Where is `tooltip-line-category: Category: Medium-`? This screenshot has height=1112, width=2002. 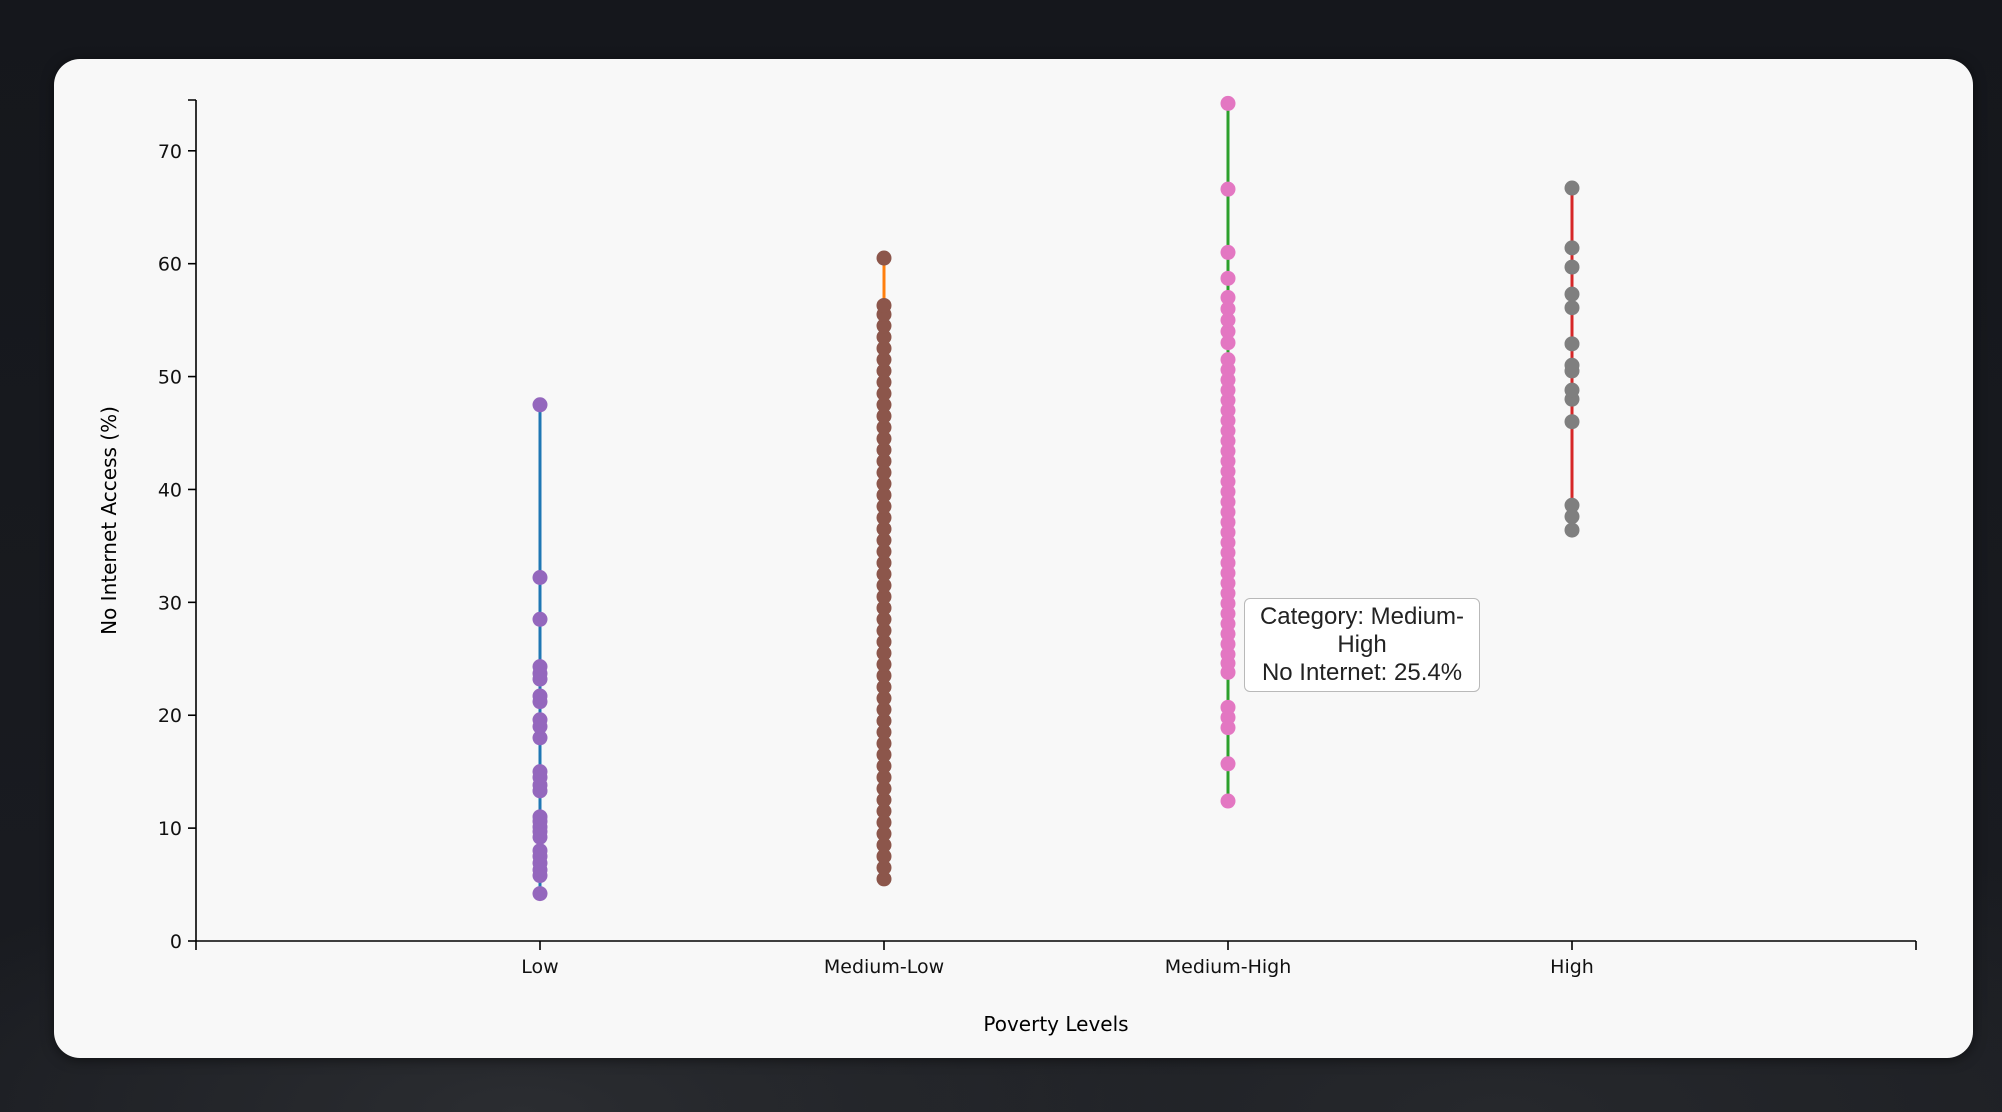
tooltip-line-category: Category: Medium- is located at coordinates (1362, 616).